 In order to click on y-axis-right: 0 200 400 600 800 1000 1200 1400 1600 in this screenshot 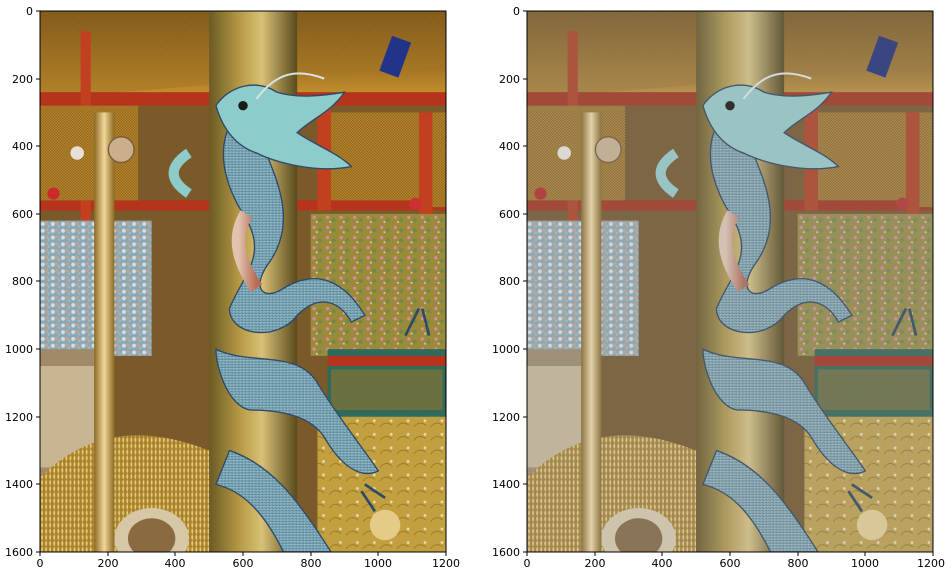, I will do `click(509, 282)`.